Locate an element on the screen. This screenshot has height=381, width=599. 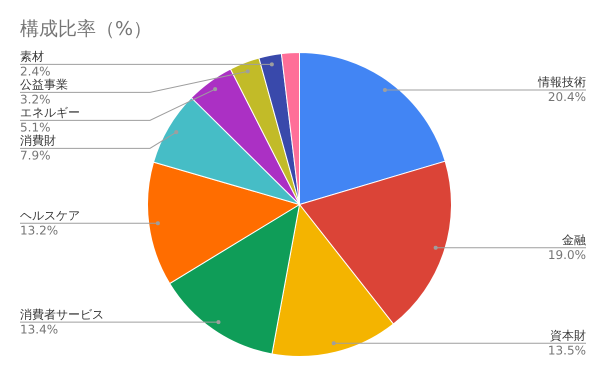
data-label: 5.1% is located at coordinates (35, 127).